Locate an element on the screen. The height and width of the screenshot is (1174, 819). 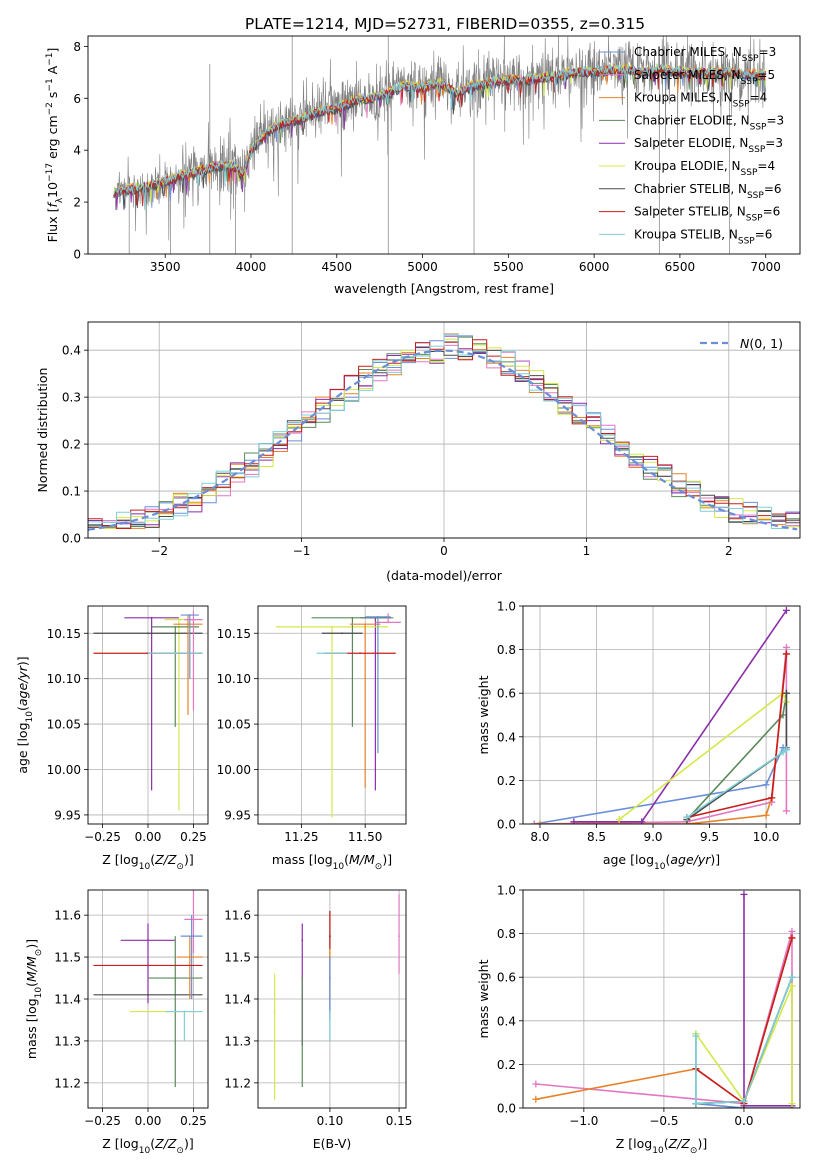
weight_vs_Z-plot-area is located at coordinates (664, 999).